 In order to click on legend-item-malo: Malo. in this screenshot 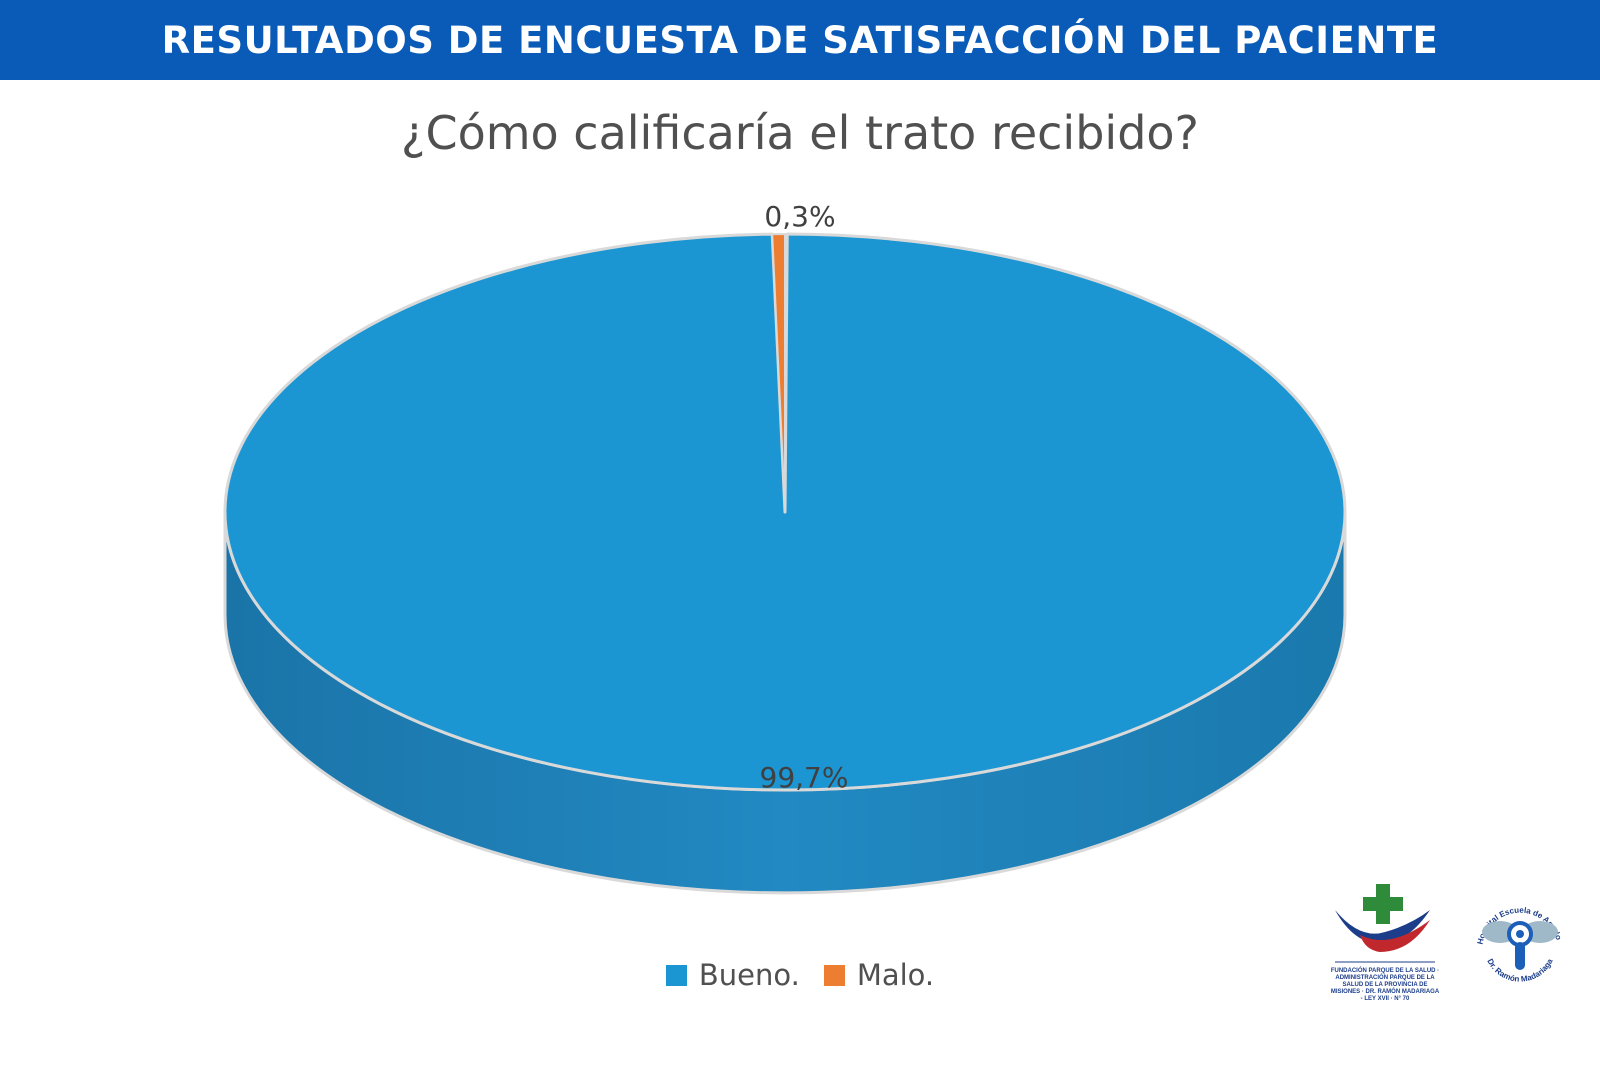, I will do `click(879, 975)`.